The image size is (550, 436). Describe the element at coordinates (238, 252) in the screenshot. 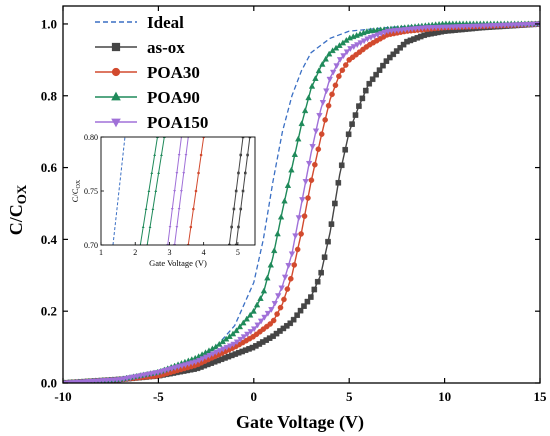

I see `inset-x-tick-label: 5` at that location.